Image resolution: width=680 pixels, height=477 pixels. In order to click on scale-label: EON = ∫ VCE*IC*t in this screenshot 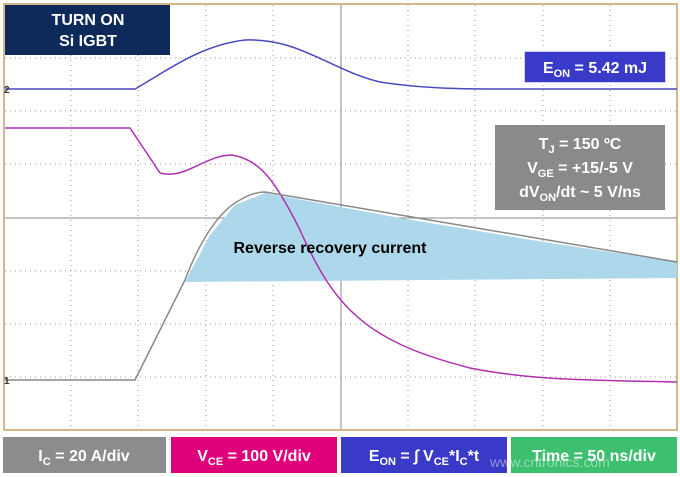, I will do `click(424, 458)`.